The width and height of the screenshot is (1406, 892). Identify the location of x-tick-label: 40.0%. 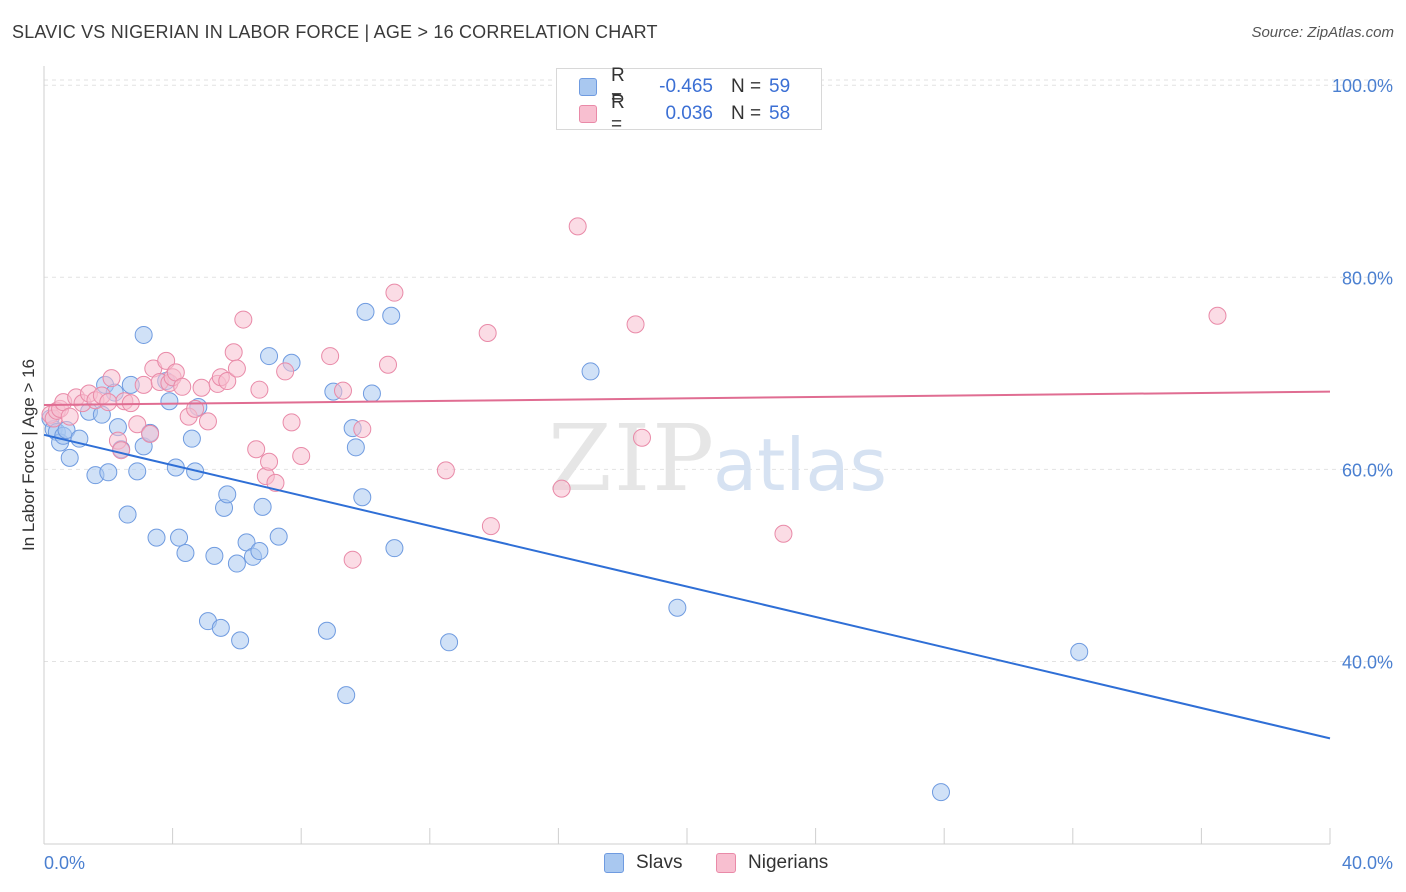
(1367, 863).